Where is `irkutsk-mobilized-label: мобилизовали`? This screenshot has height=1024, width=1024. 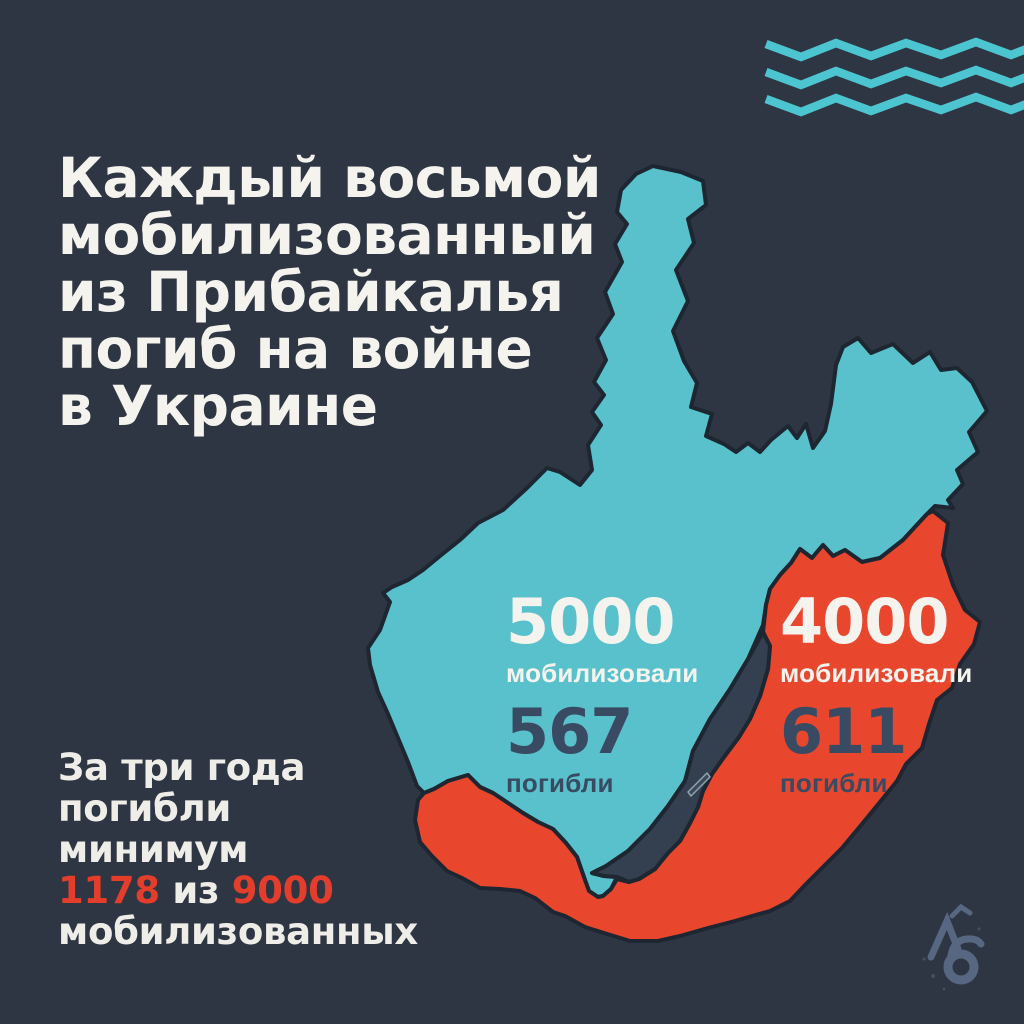
irkutsk-mobilized-label: мобилизовали is located at coordinates (602, 673).